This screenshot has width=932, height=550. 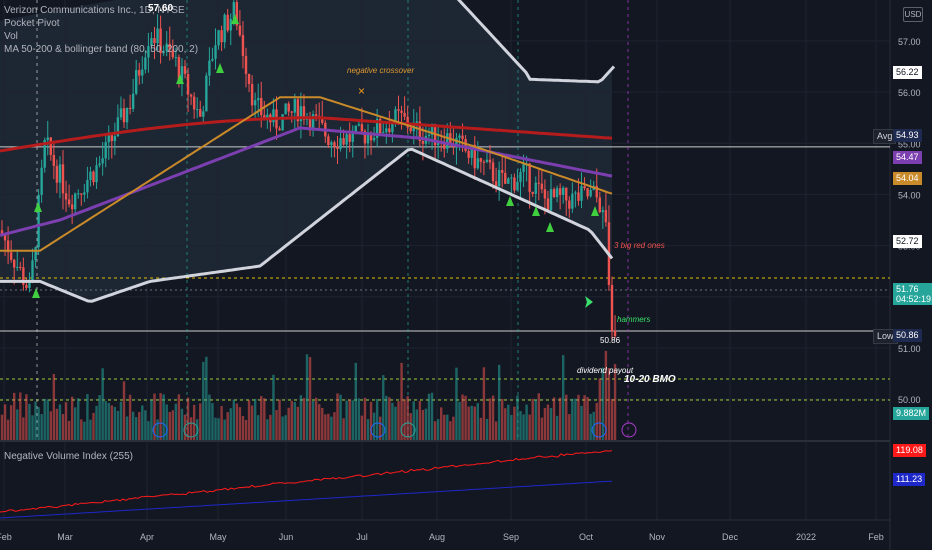 What do you see at coordinates (909, 450) in the screenshot?
I see `nvi-red-tag: 119.08` at bounding box center [909, 450].